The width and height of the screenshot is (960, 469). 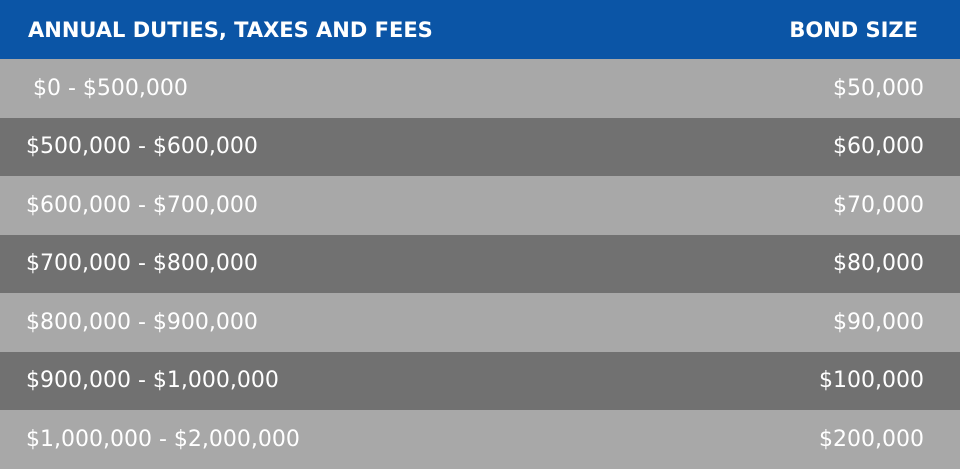 I want to click on table-header: ANNUAL DUTIES, TAXES AND FEES BOND SIZE, so click(x=480, y=29).